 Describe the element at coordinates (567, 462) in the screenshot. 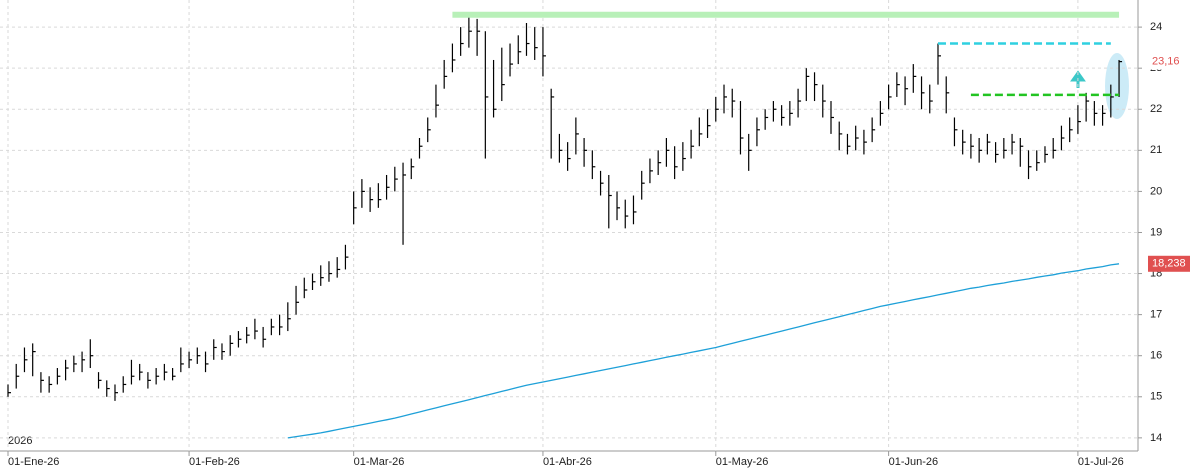

I see `x-tick-label: 01-Abr-26` at that location.